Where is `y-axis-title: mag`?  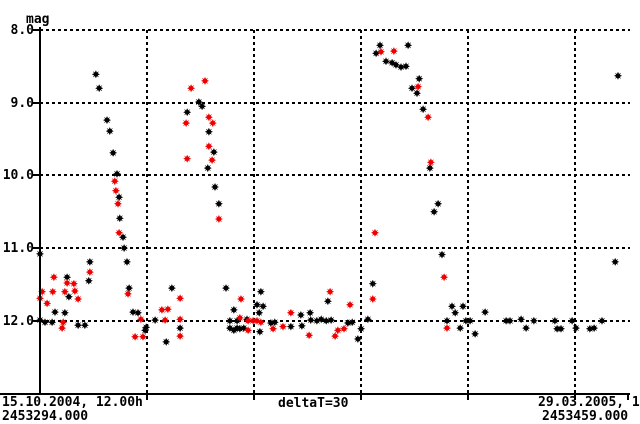 y-axis-title: mag is located at coordinates (38, 19).